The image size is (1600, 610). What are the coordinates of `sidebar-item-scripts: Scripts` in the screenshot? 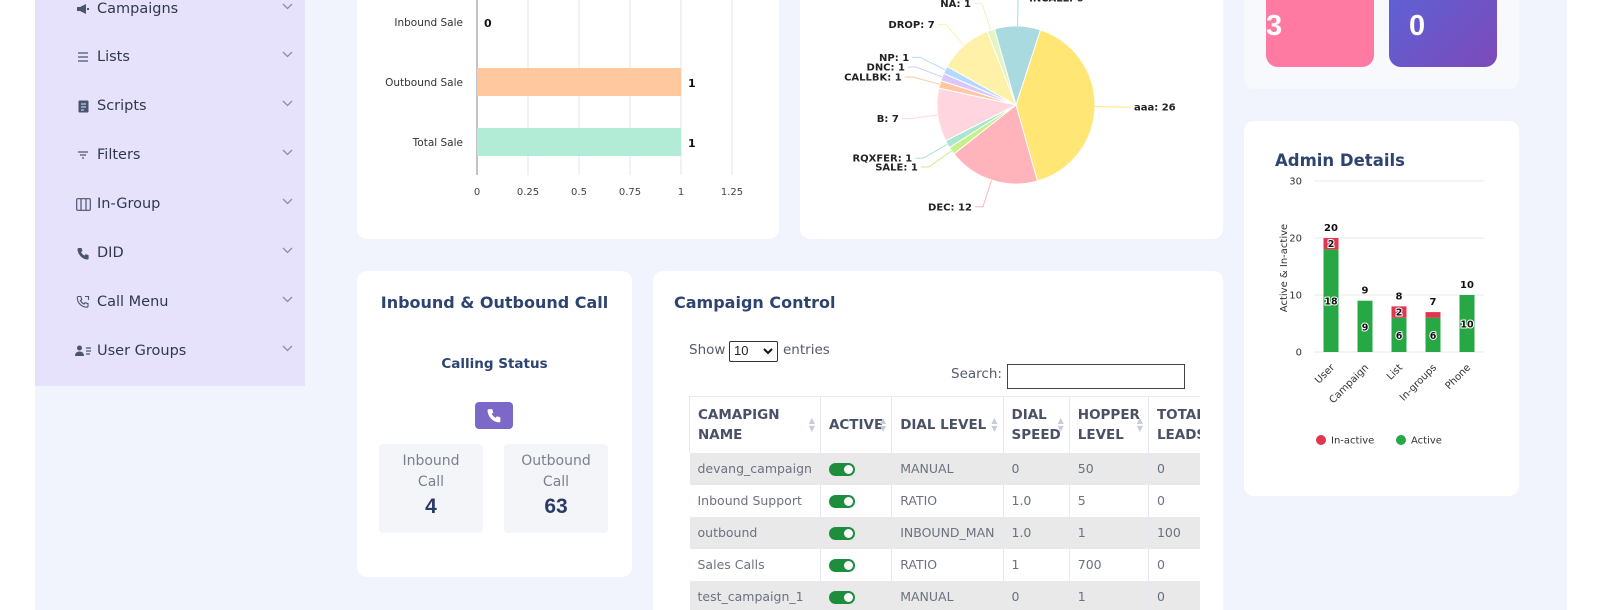 It's located at (186, 106).